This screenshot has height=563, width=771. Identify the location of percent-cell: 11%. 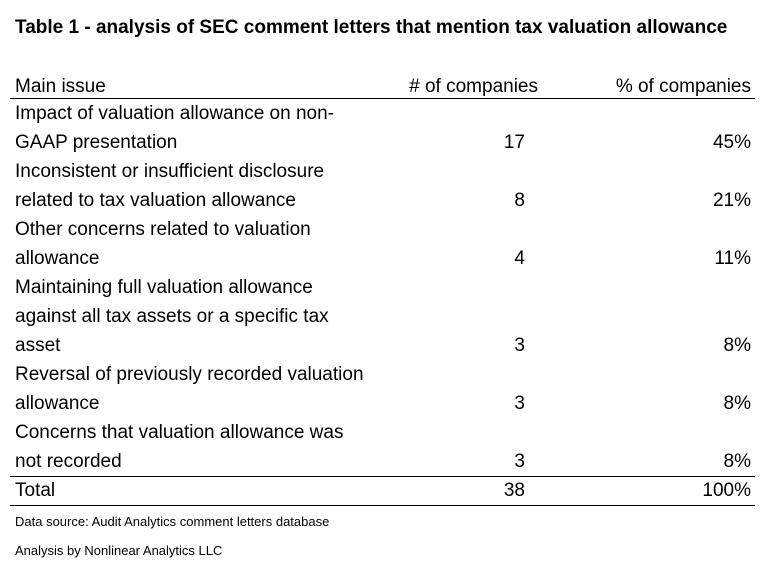
(732, 258).